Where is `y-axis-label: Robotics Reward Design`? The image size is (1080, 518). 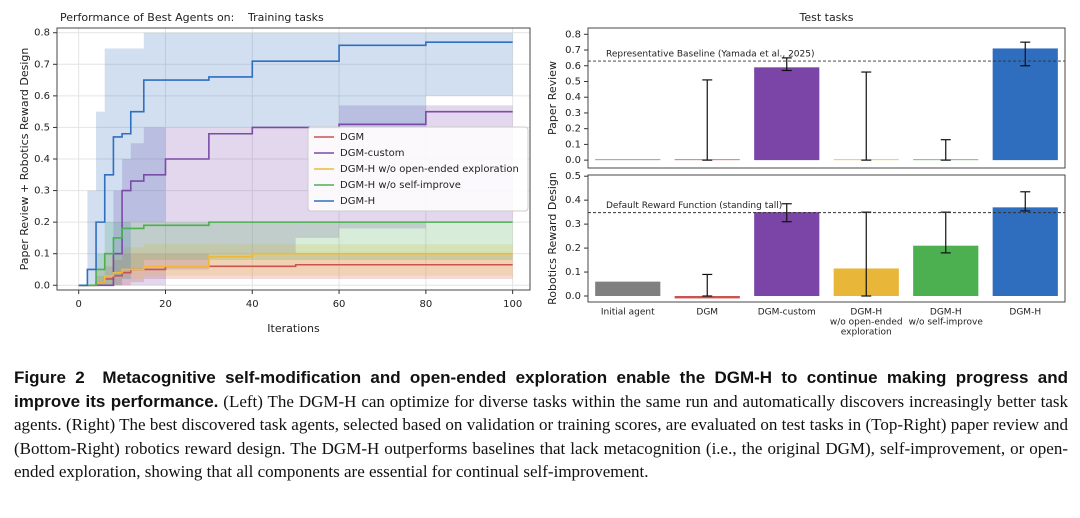 y-axis-label: Robotics Reward Design is located at coordinates (552, 238).